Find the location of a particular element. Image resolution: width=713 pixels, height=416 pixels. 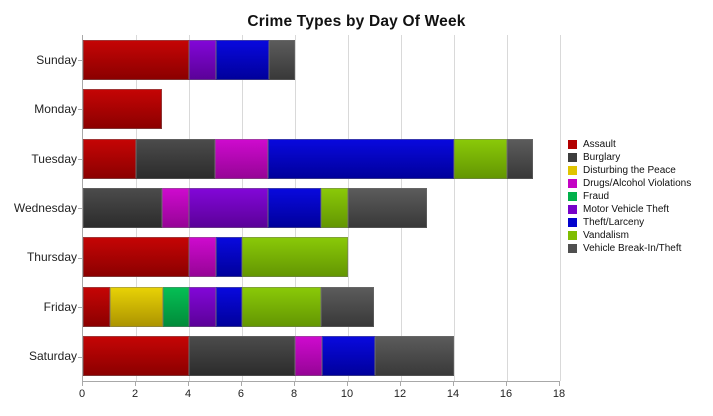

legend-label: Vehicle Break-In/Theft is located at coordinates (632, 248).